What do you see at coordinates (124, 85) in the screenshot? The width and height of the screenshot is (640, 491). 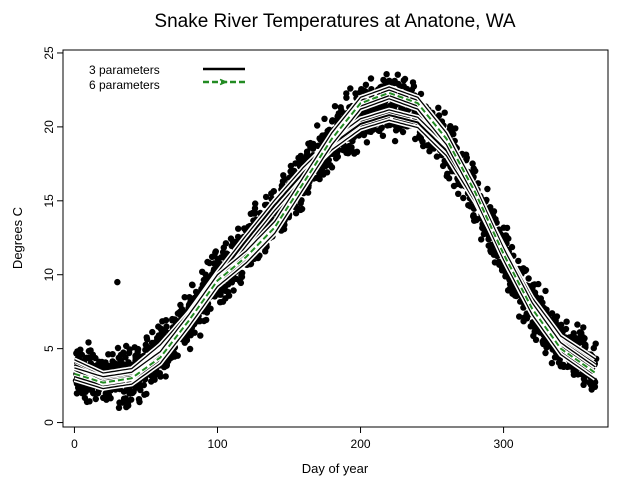 I see `legend-label-6-parameters: 6 parameters` at bounding box center [124, 85].